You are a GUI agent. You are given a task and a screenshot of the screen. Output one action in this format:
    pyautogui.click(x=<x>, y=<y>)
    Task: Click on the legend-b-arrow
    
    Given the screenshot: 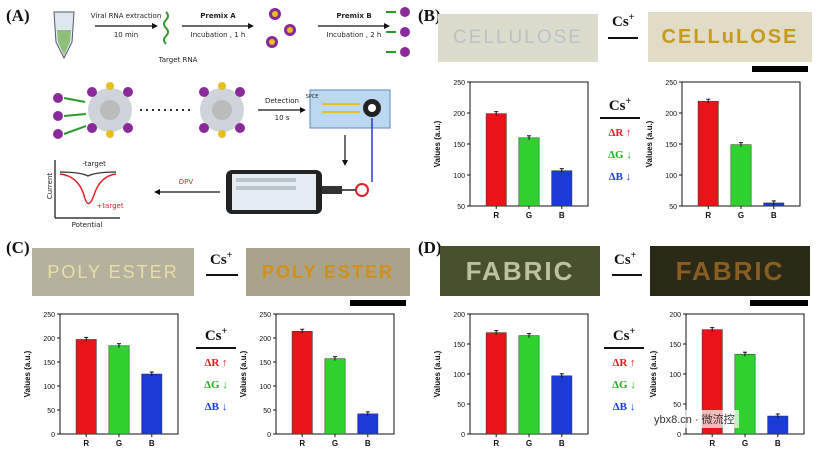 What is the action you would take?
    pyautogui.click(x=620, y=118)
    